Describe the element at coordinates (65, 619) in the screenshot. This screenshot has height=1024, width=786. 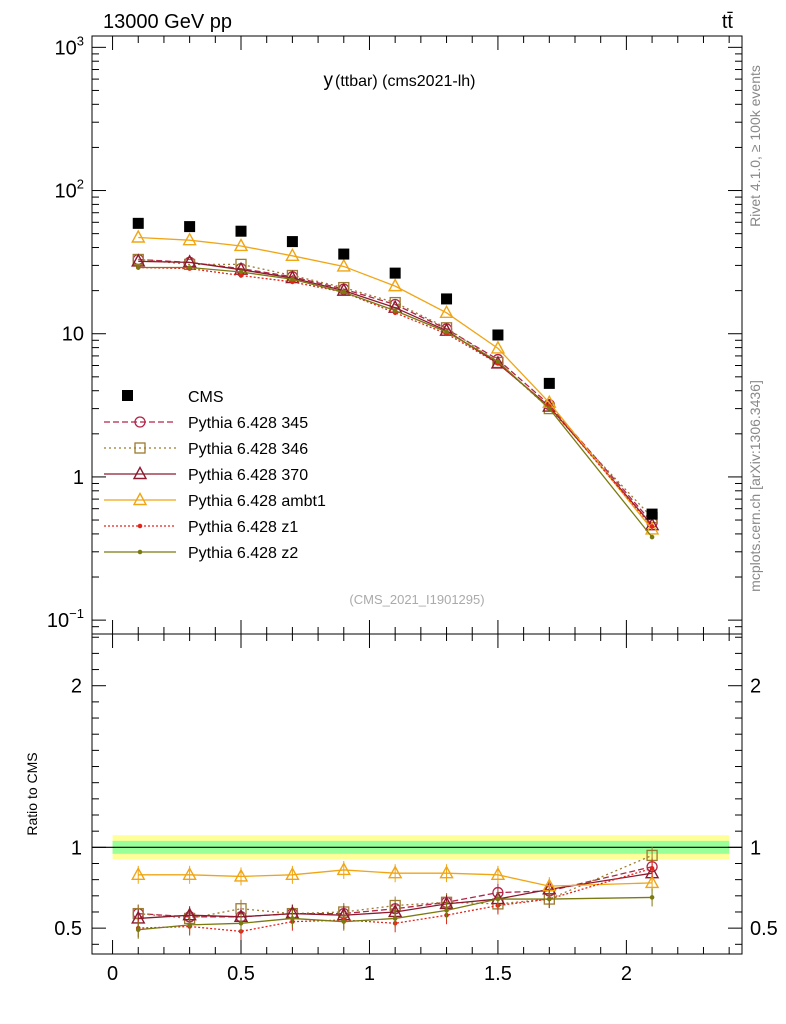
I see `main-ytick-label-1: 10⁻¹` at that location.